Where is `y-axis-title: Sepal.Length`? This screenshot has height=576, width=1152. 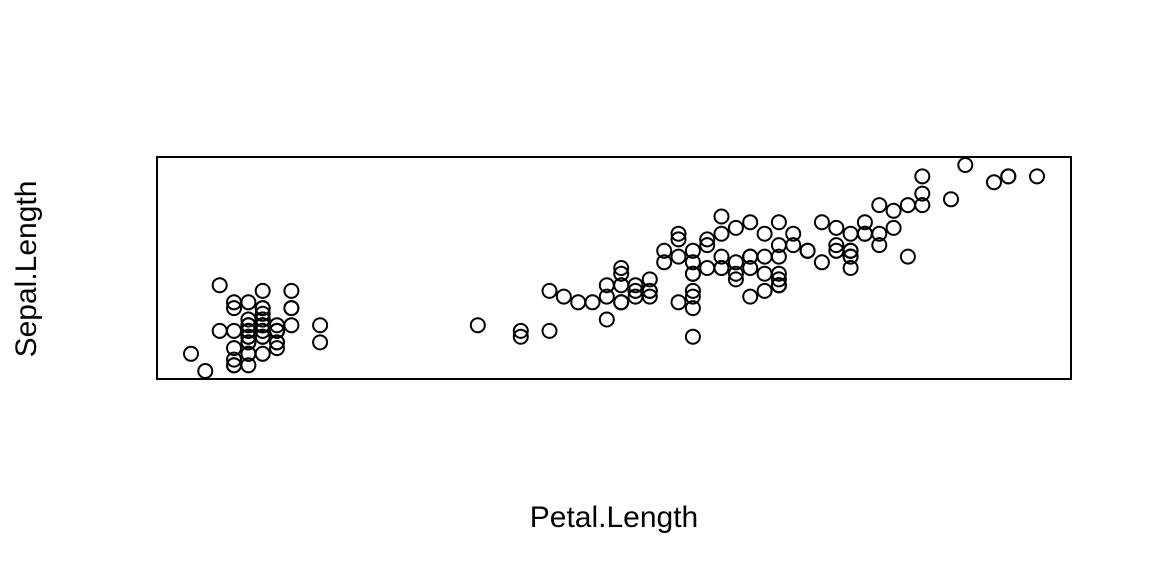
y-axis-title: Sepal.Length is located at coordinates (26, 269).